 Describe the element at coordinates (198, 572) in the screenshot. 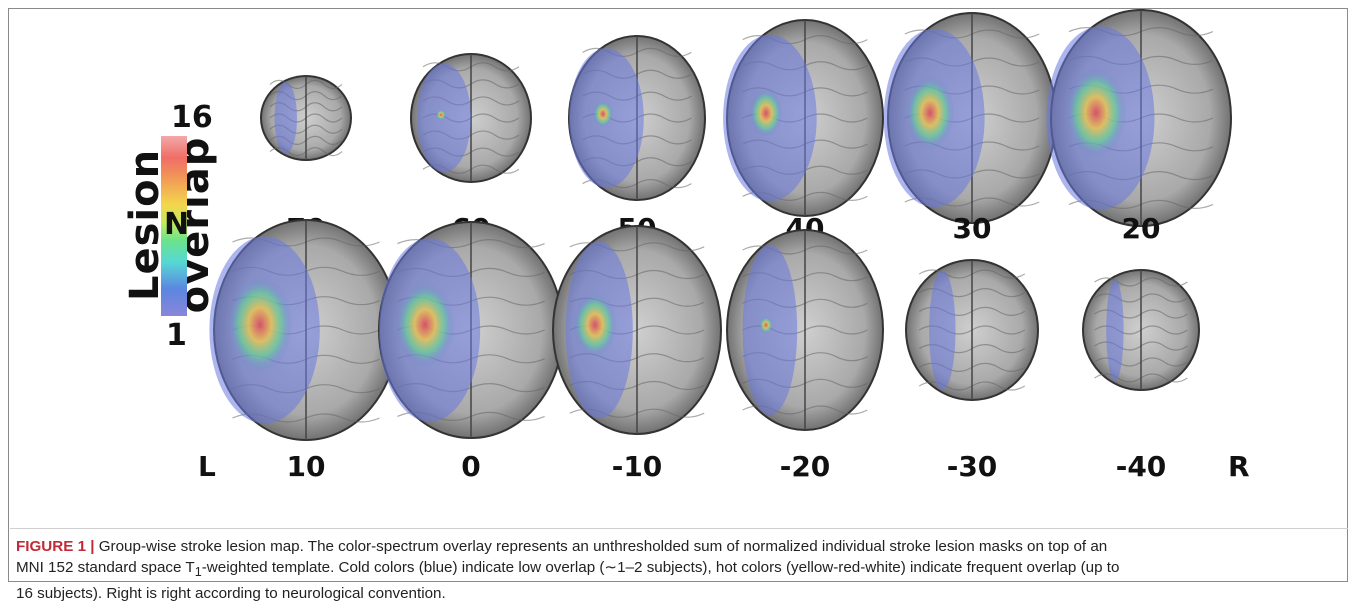

I see `caption-subscript: 1` at that location.